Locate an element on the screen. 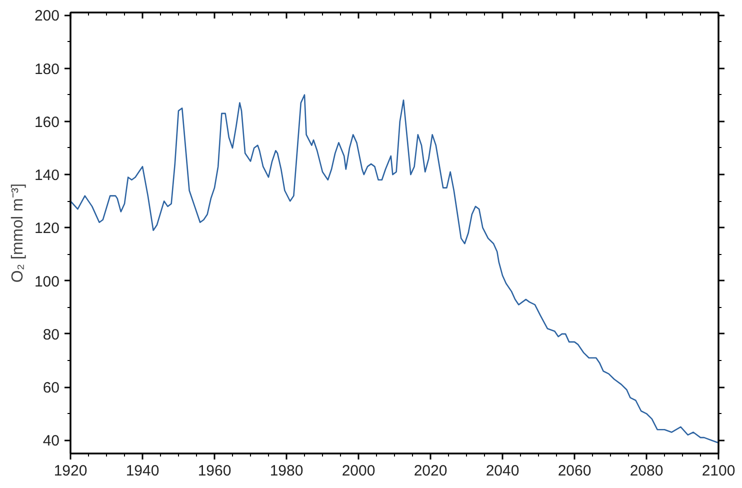 This screenshot has height=488, width=742. x-tick-label: 2000 is located at coordinates (359, 471).